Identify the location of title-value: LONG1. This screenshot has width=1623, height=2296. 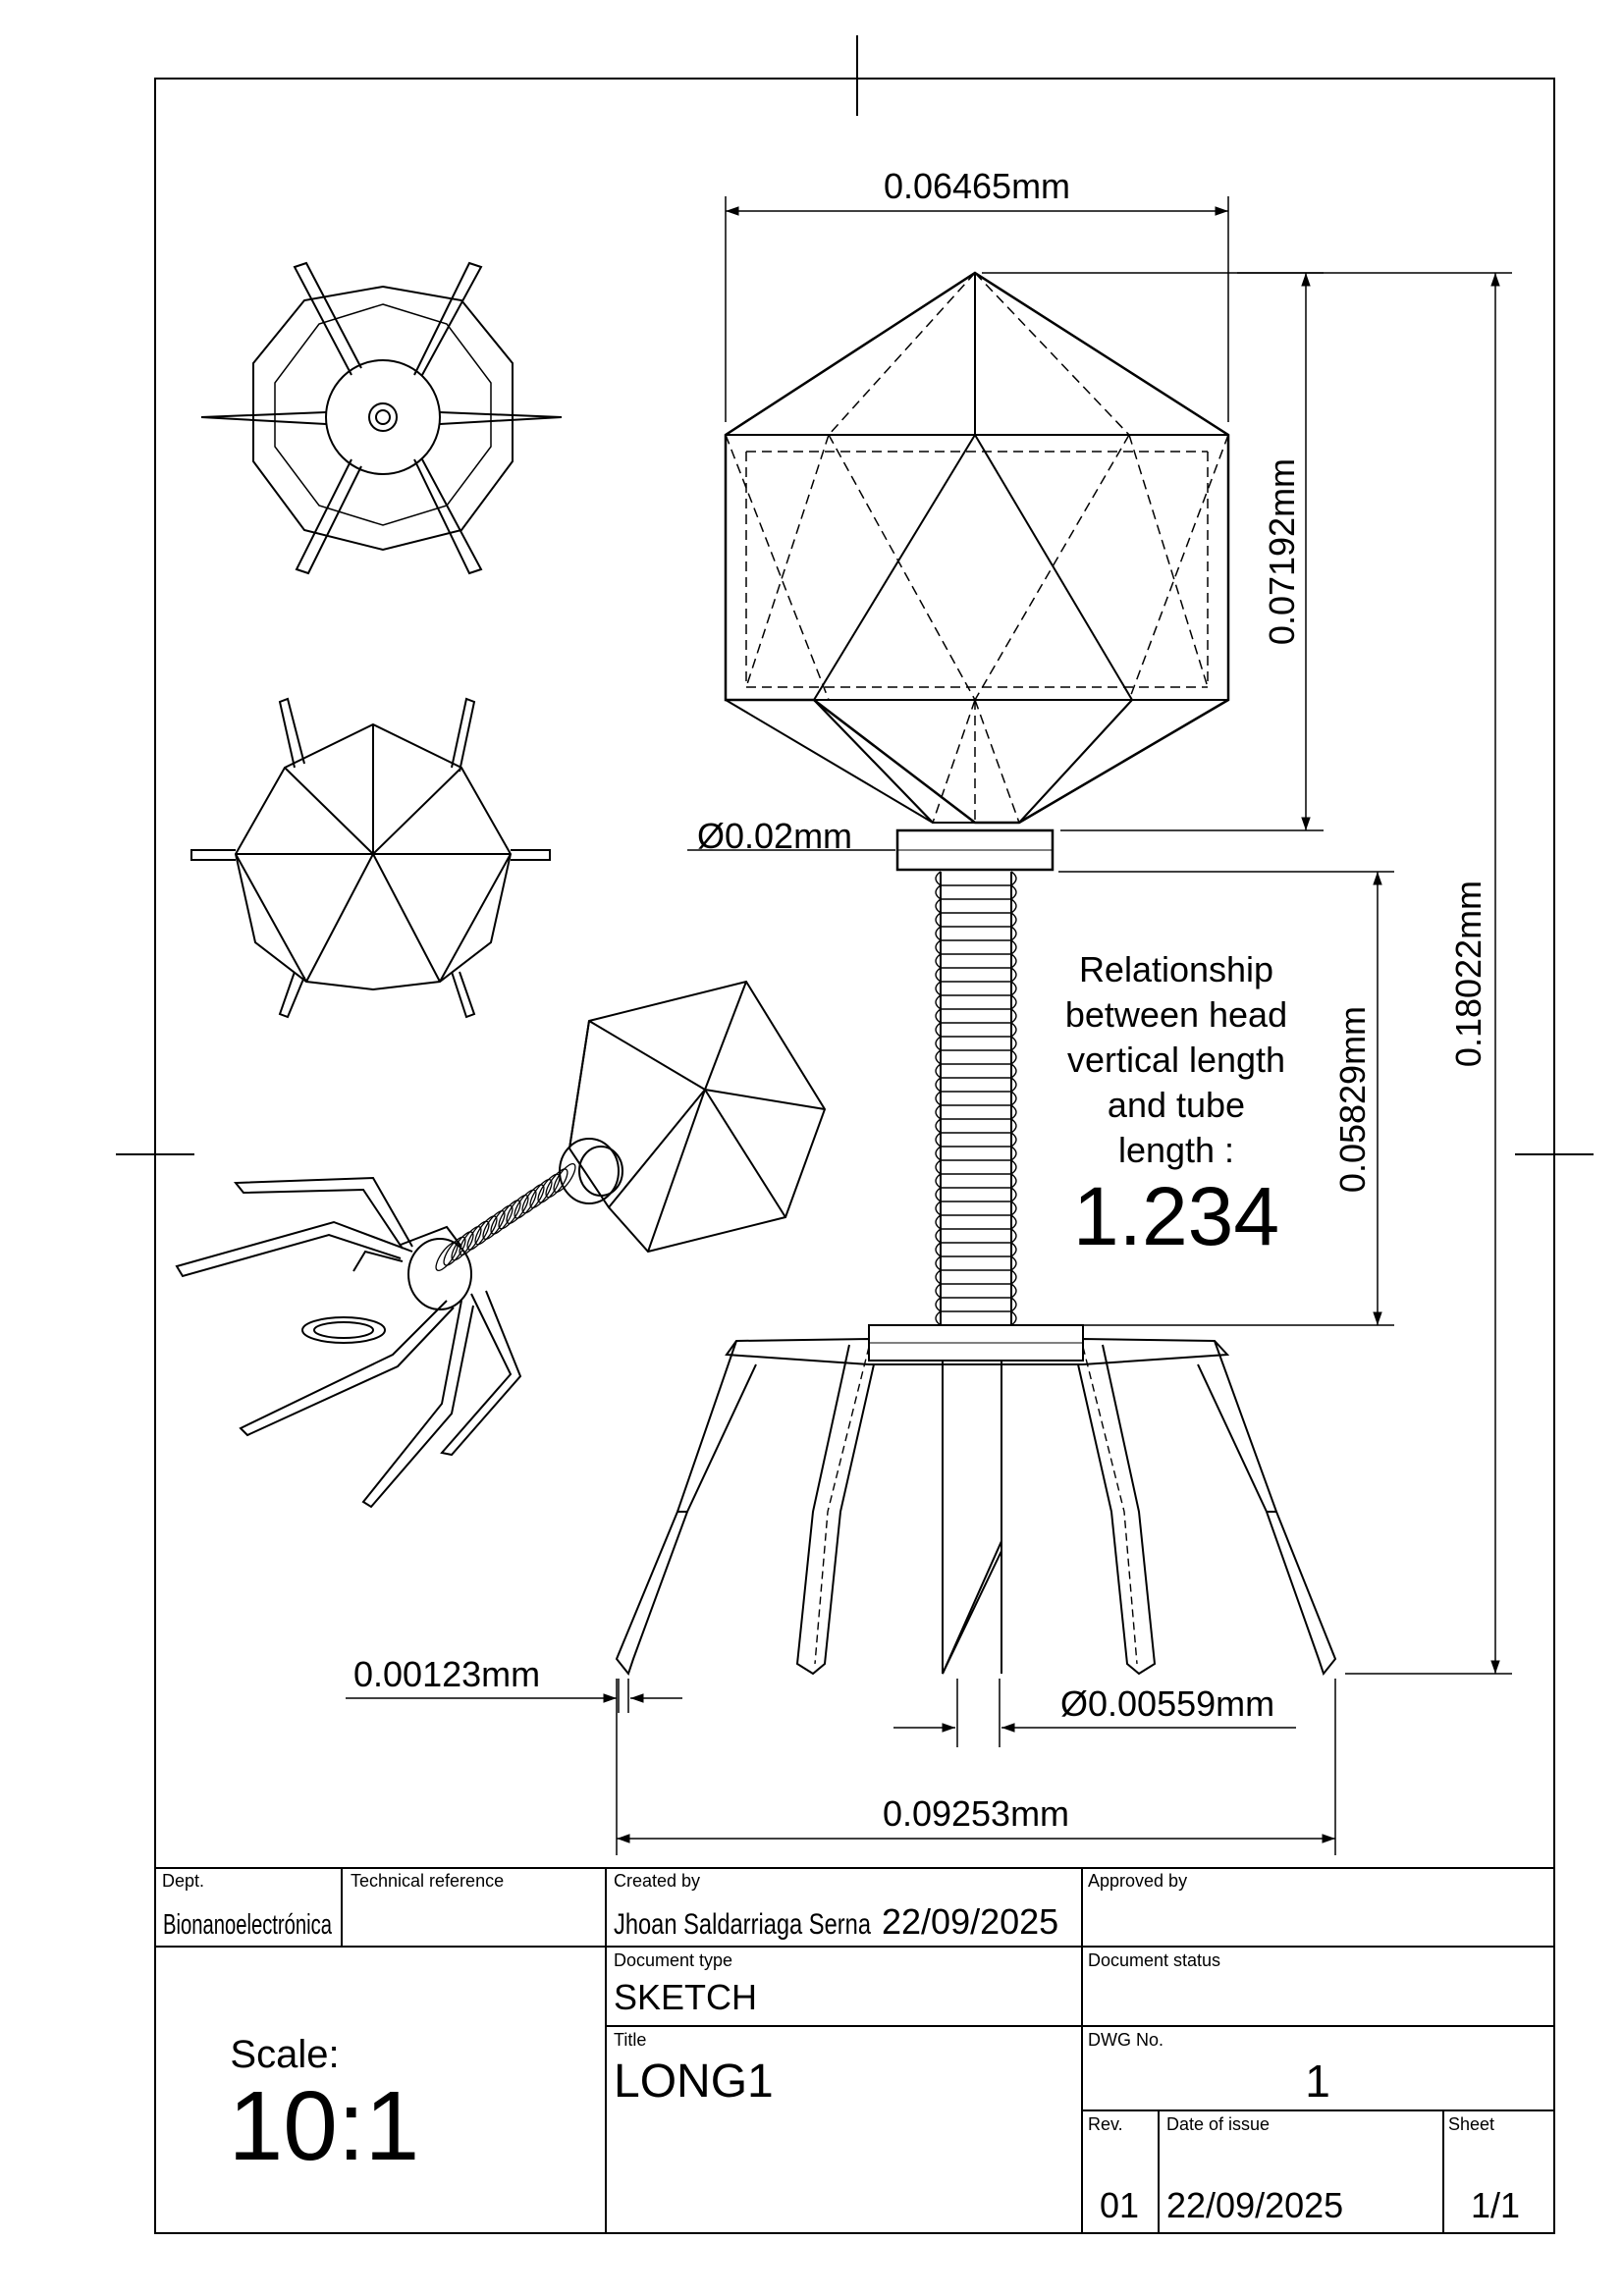
(694, 2082).